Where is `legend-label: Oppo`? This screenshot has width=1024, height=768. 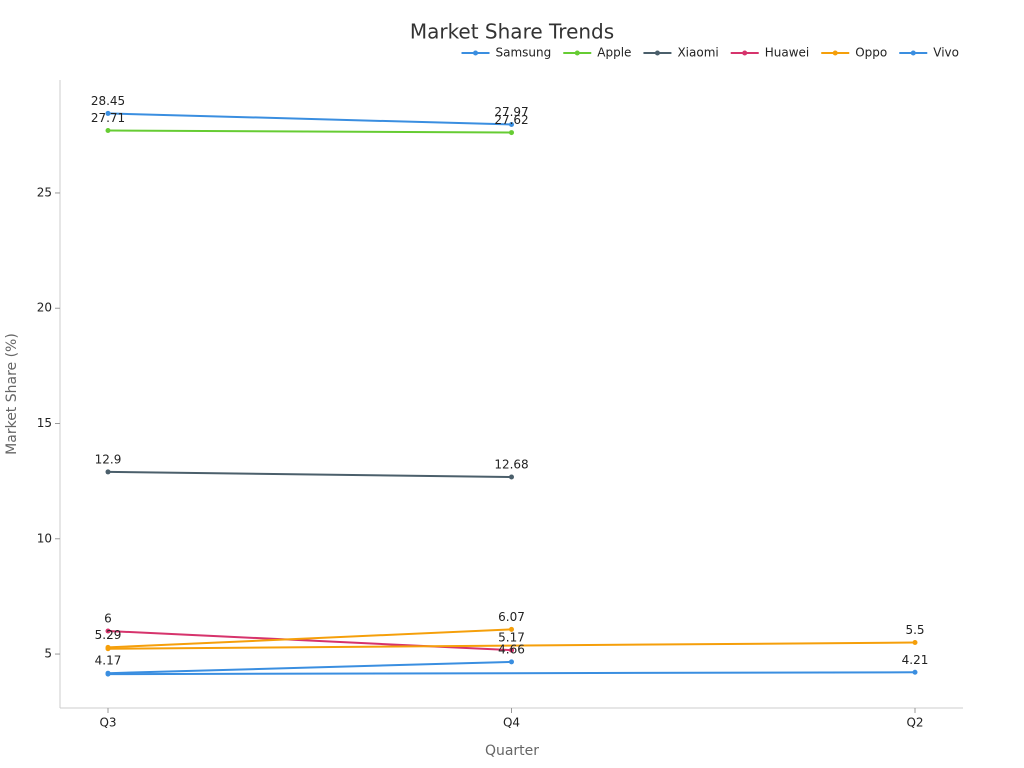 legend-label: Oppo is located at coordinates (871, 53).